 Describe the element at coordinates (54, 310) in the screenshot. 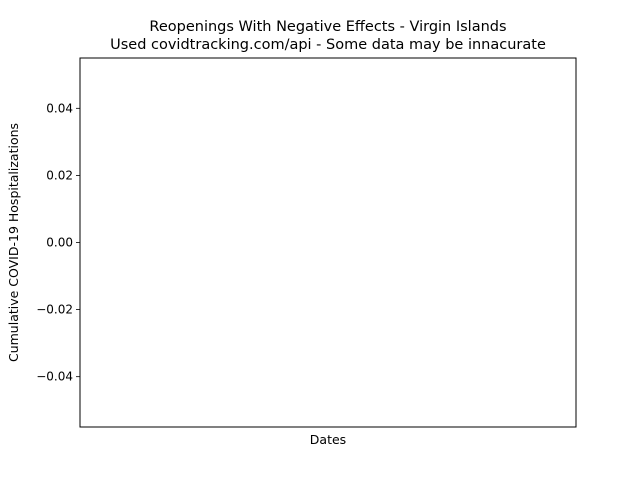

I see `y-tick-label: −0.02` at that location.